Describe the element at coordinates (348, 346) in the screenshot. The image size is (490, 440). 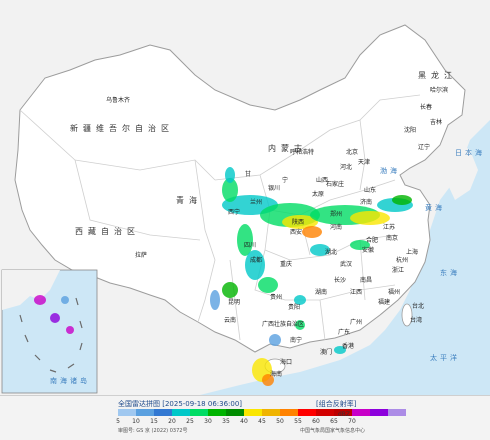
I see `label-xianggang: 香港` at that location.